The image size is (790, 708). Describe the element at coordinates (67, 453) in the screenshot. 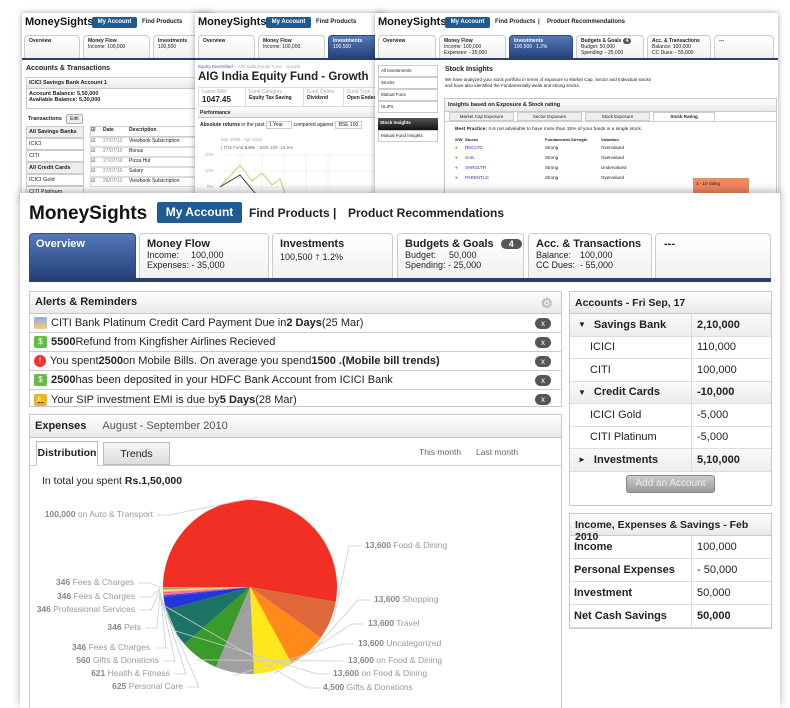

I see `tab-distribution: Distribution` at that location.